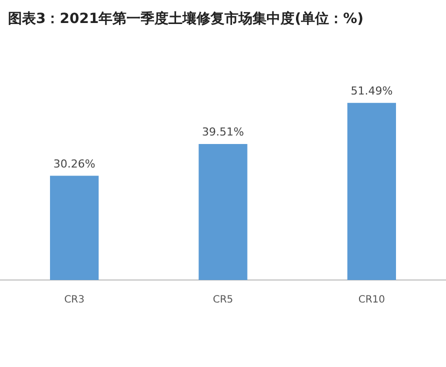 The width and height of the screenshot is (446, 367). I want to click on x-tick-label: CR3, so click(74, 300).